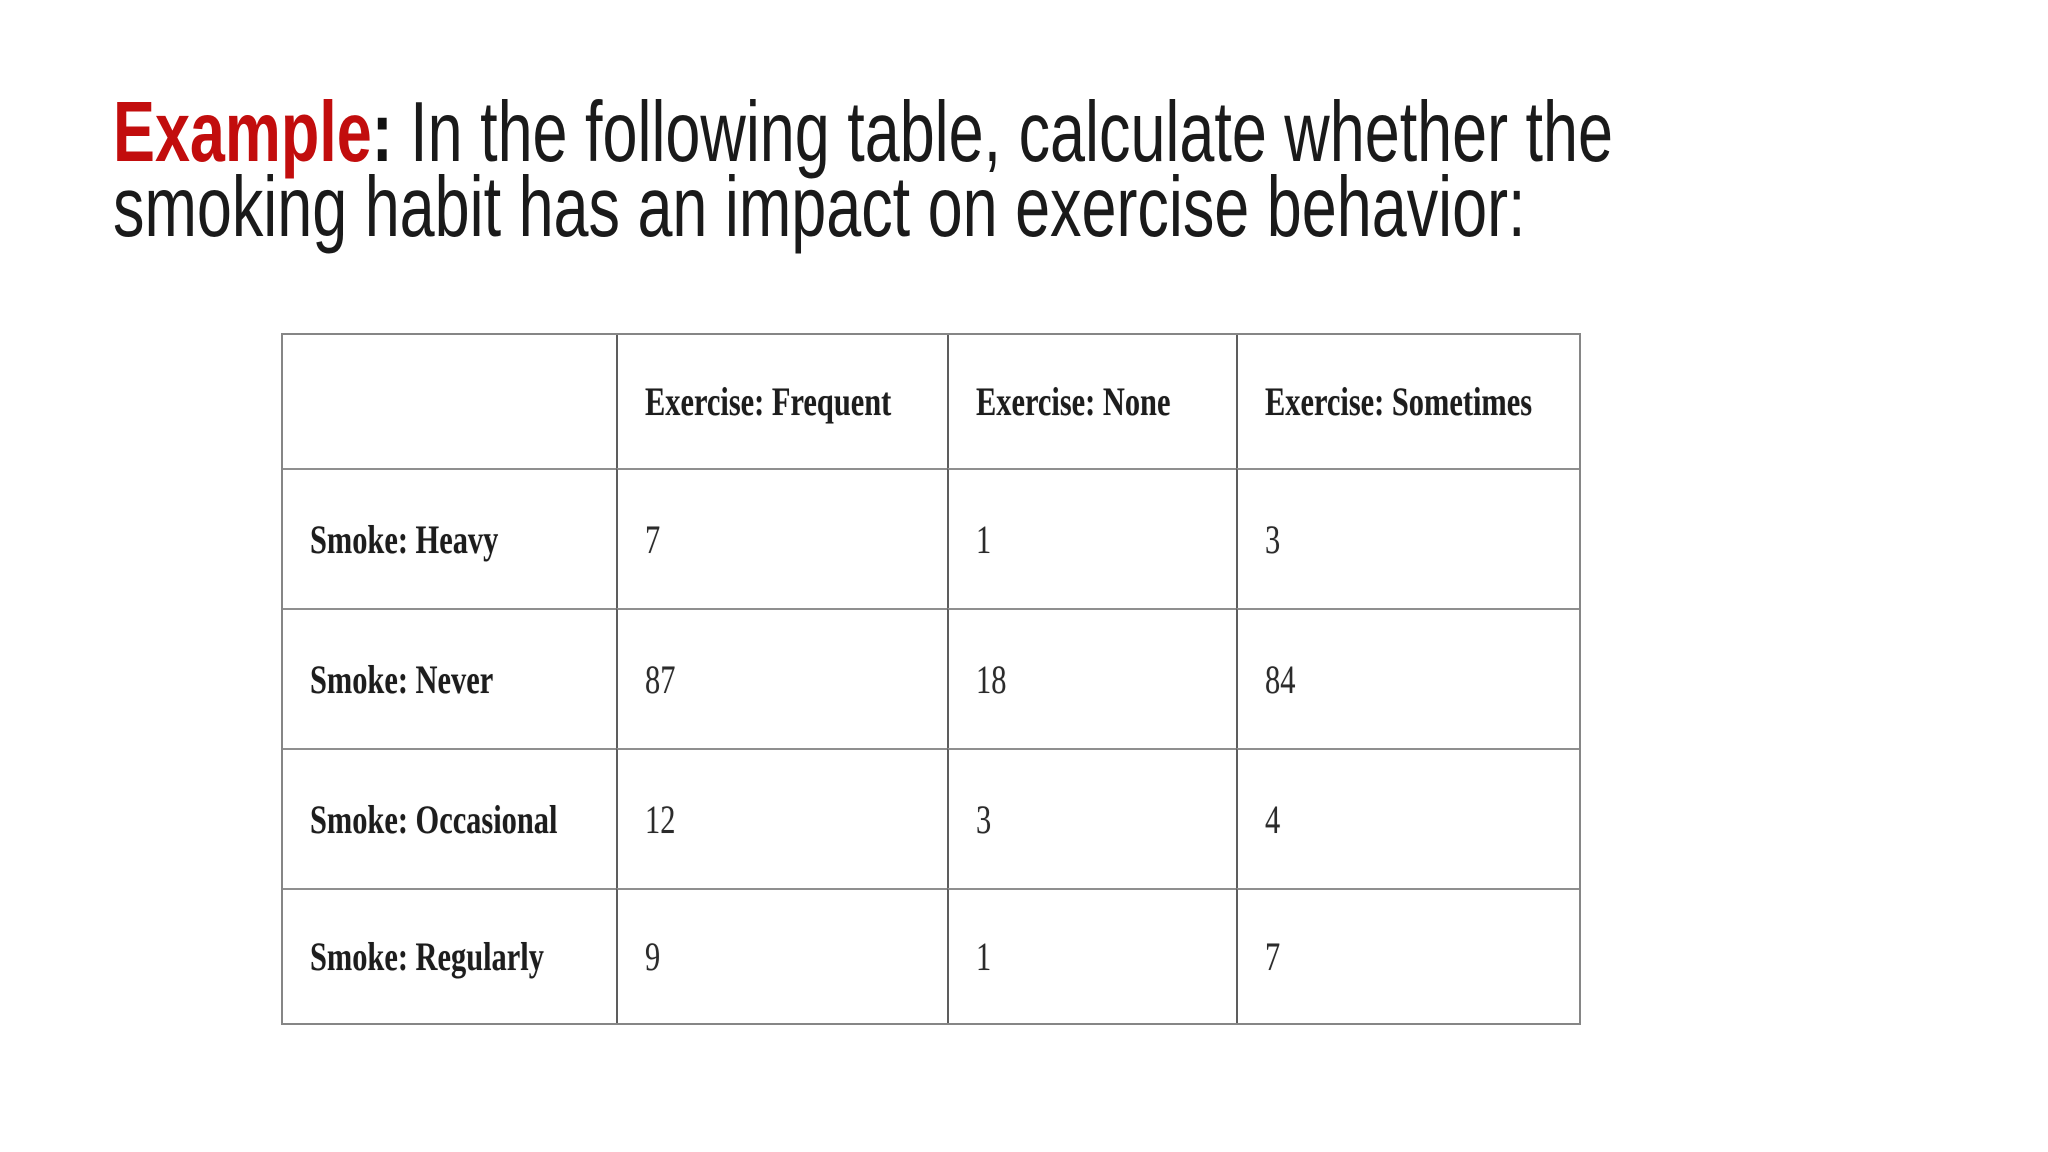  I want to click on cell-value: 84, so click(1280, 679).